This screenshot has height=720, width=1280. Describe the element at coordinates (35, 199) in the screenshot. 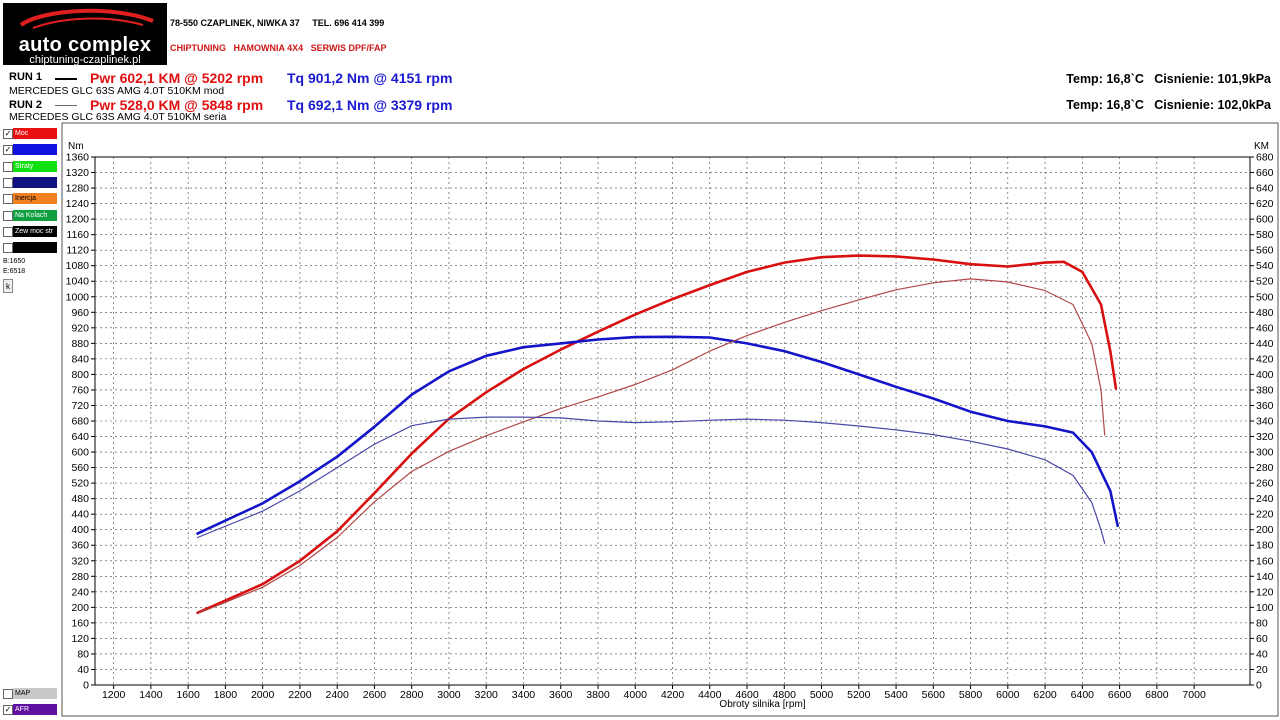

I see `curve-toggle-label: Inercja` at that location.